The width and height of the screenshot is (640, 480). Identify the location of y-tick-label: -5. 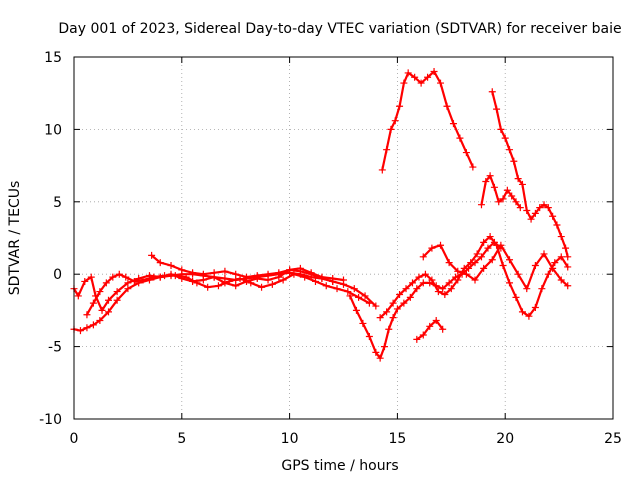
(55, 348).